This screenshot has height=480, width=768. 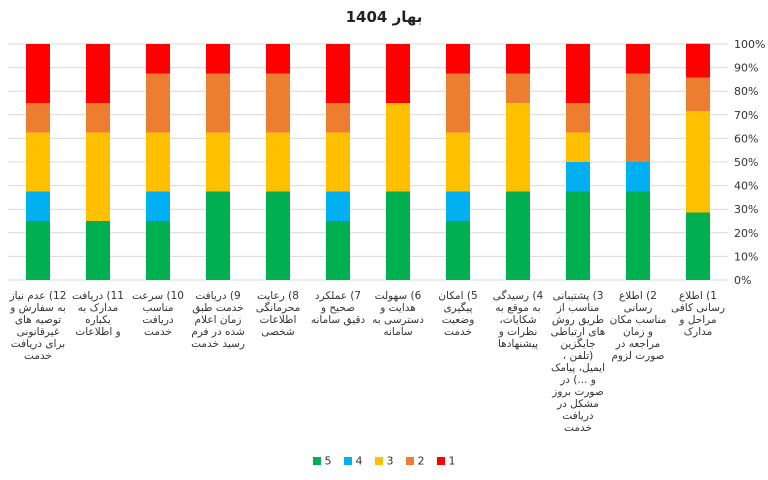 What do you see at coordinates (158, 314) in the screenshot?
I see `x-tick-label: 10) سرعت مناسب دریافت خدمت` at bounding box center [158, 314].